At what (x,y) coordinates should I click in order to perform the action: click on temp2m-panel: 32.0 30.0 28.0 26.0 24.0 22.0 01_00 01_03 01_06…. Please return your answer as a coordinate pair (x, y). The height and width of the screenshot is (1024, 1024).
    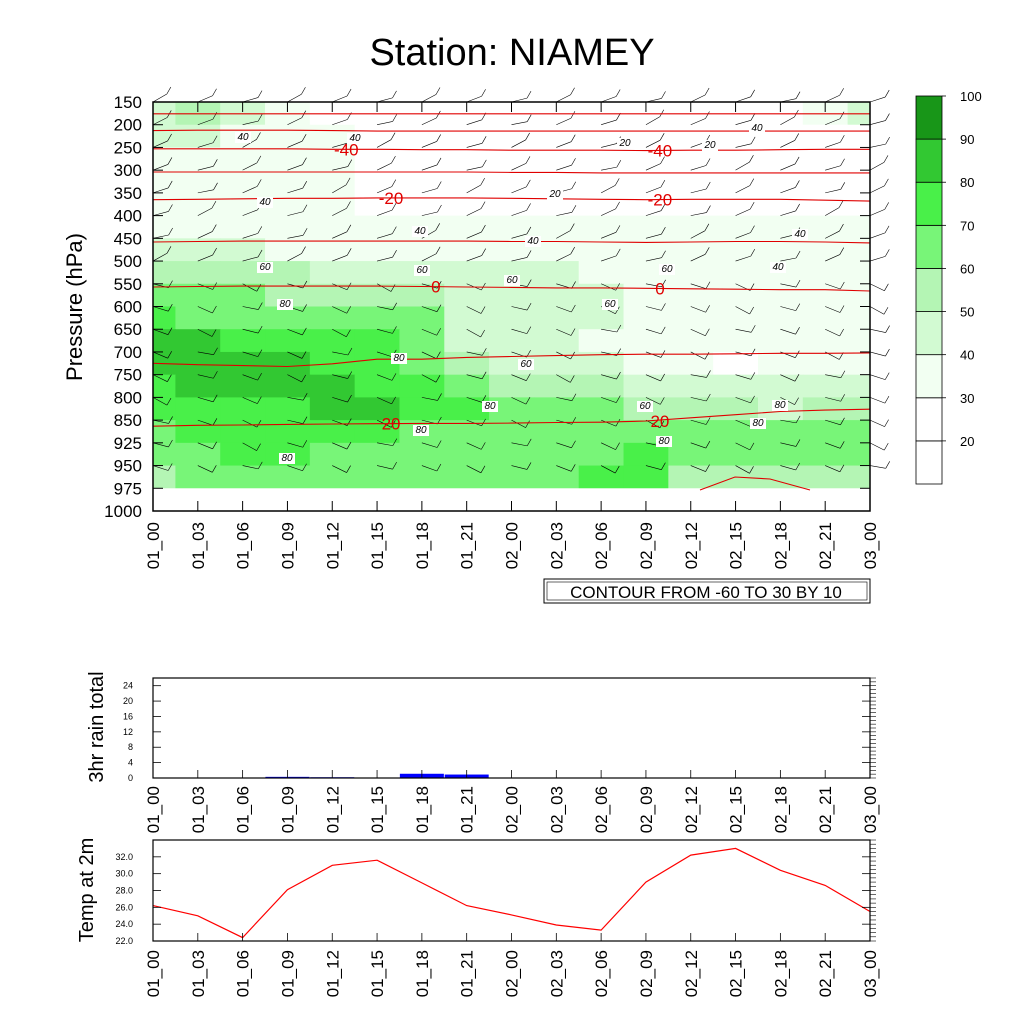
    Looking at the image, I should click on (478, 918).